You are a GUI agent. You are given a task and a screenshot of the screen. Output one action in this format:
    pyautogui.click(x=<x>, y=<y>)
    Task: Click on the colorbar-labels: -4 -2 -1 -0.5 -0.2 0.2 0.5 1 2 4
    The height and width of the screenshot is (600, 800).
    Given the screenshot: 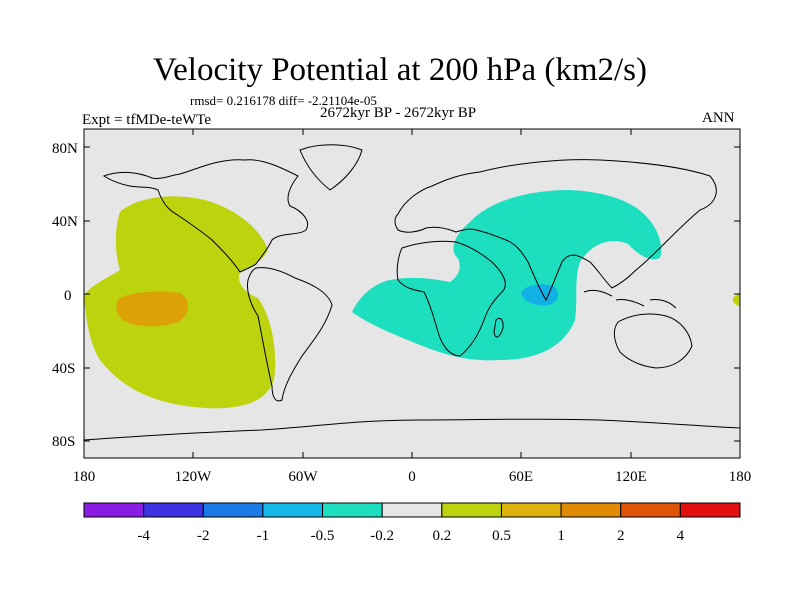 What is the action you would take?
    pyautogui.click(x=410, y=536)
    